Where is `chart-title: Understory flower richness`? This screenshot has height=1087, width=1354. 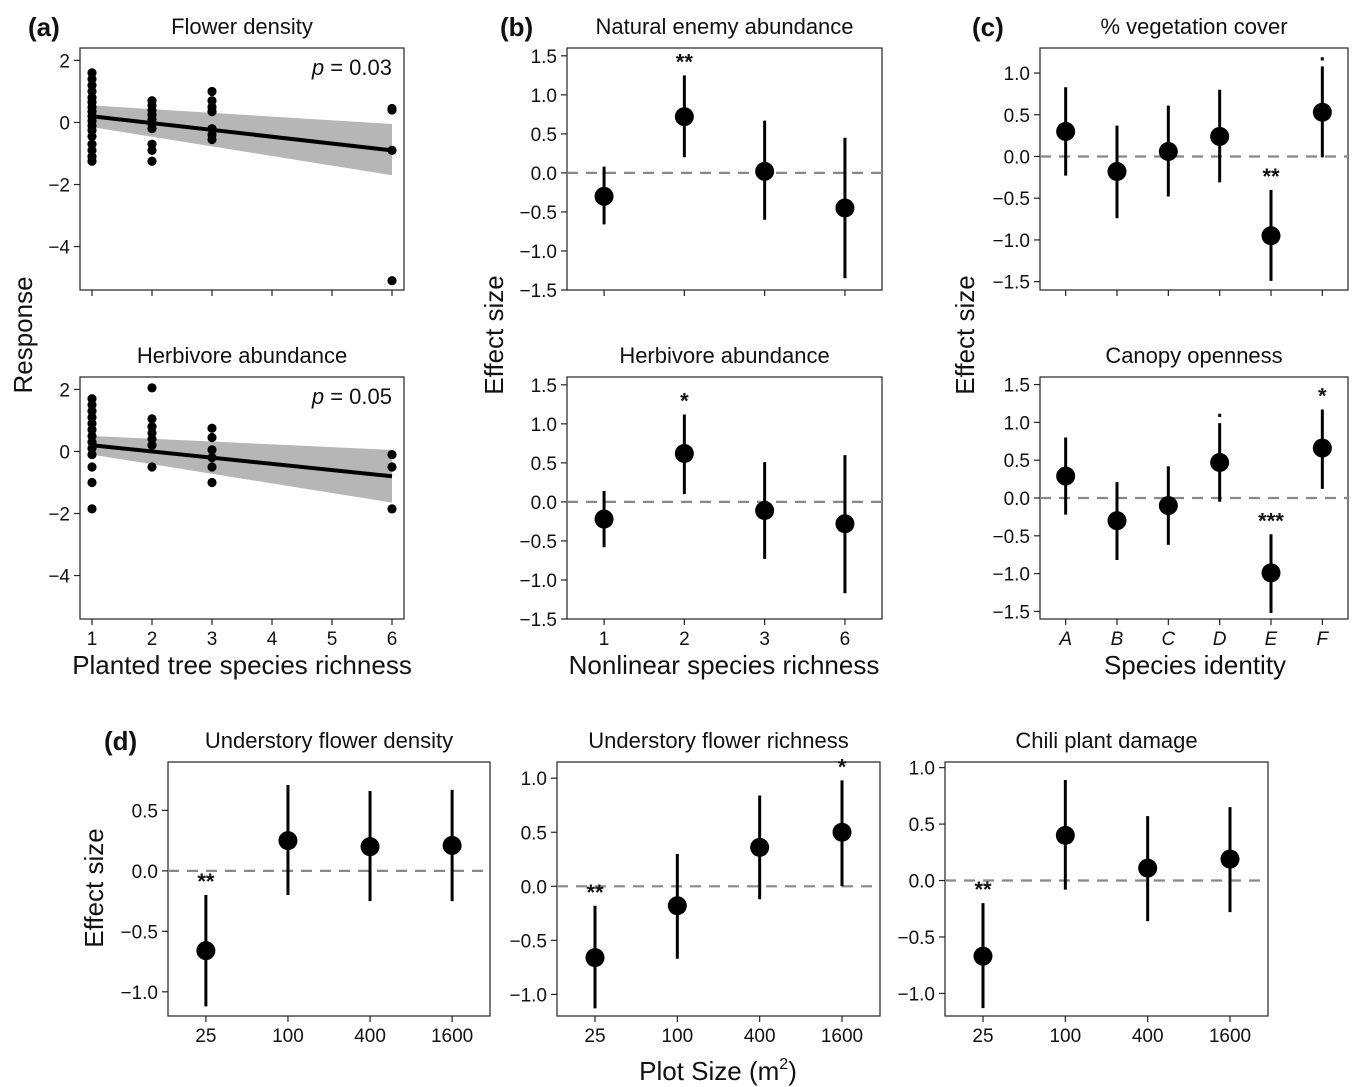 chart-title: Understory flower richness is located at coordinates (718, 740).